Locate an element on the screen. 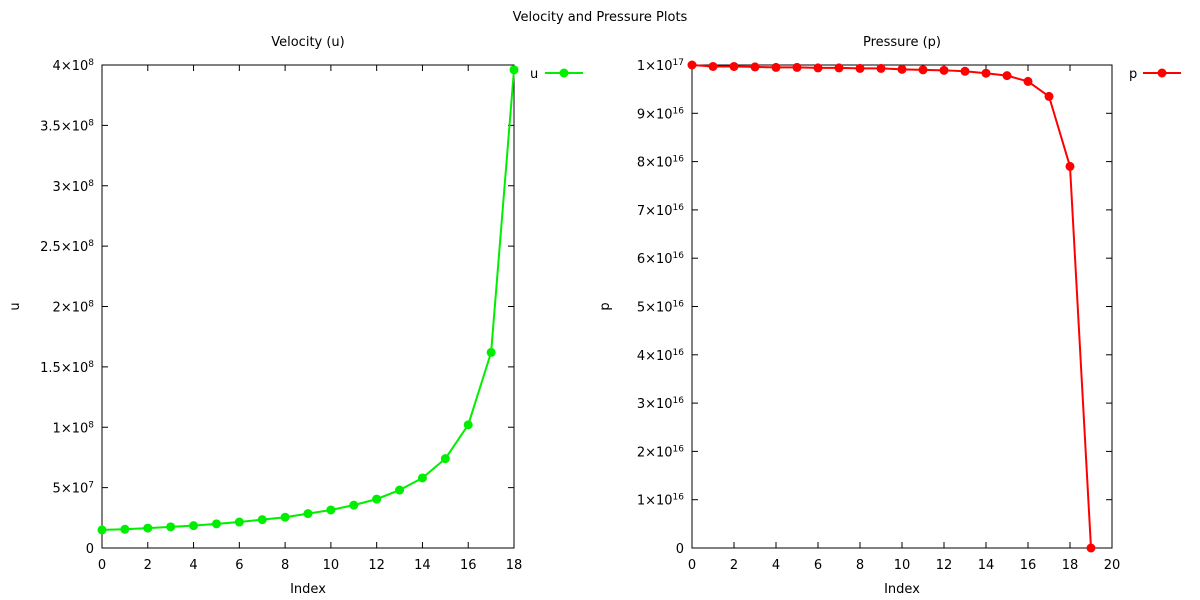  velocity-x-tick-label: 12 is located at coordinates (376, 565).